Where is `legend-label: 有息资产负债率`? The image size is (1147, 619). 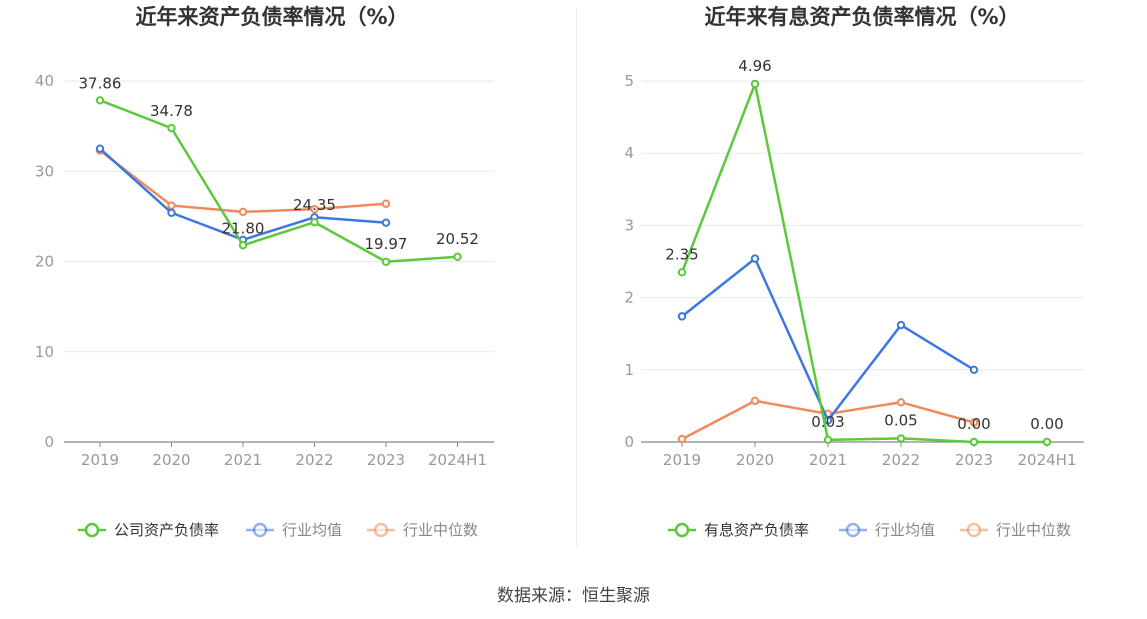
legend-label: 有息资产负债率 is located at coordinates (756, 530).